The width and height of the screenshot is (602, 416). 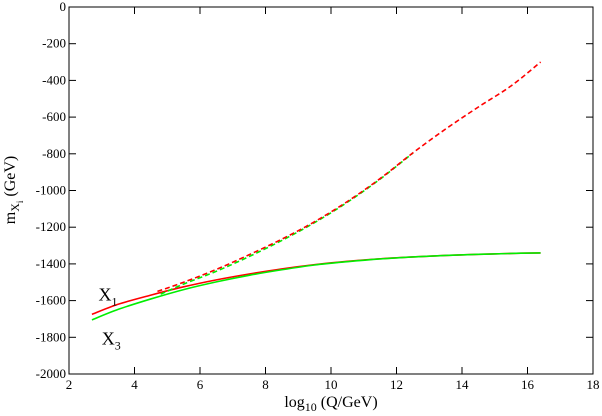 What do you see at coordinates (69, 384) in the screenshot?
I see `x-tick-label: 2` at bounding box center [69, 384].